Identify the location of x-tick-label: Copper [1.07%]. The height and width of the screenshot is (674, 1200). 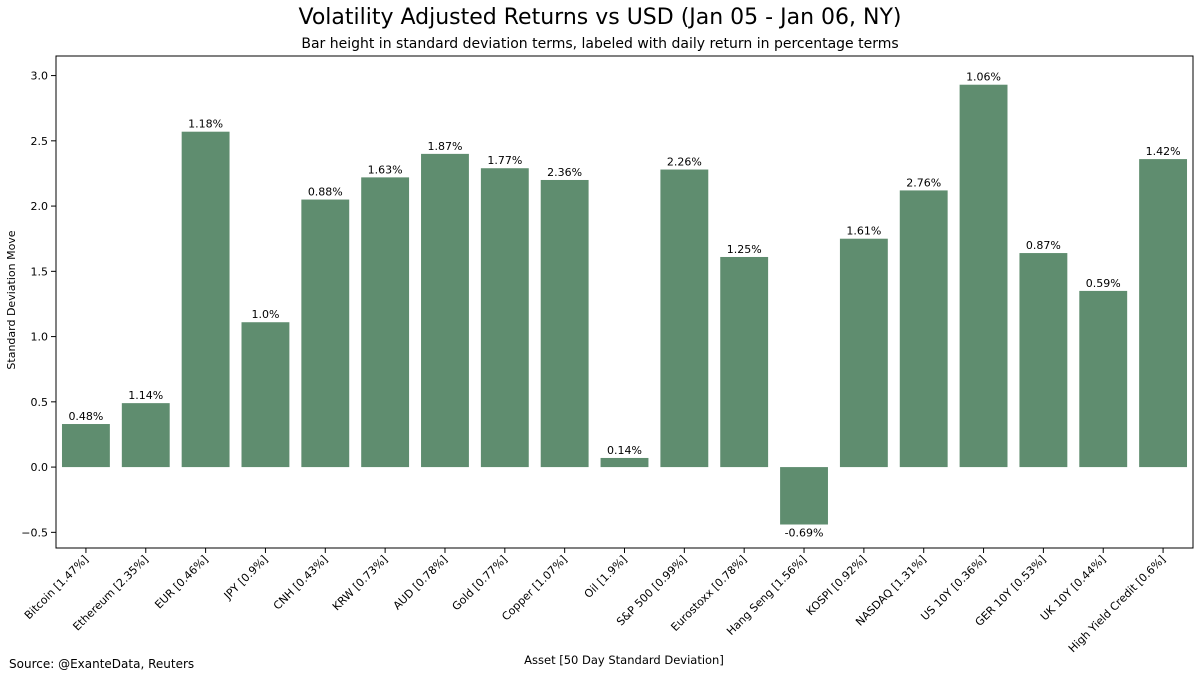
(534, 588).